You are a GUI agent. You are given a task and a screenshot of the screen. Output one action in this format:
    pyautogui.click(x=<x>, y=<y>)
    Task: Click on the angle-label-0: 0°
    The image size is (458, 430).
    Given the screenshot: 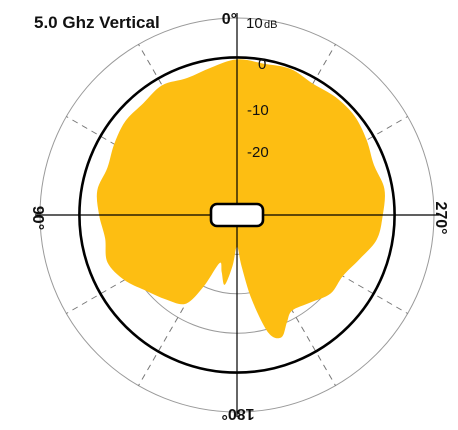 What is the action you would take?
    pyautogui.click(x=229, y=19)
    